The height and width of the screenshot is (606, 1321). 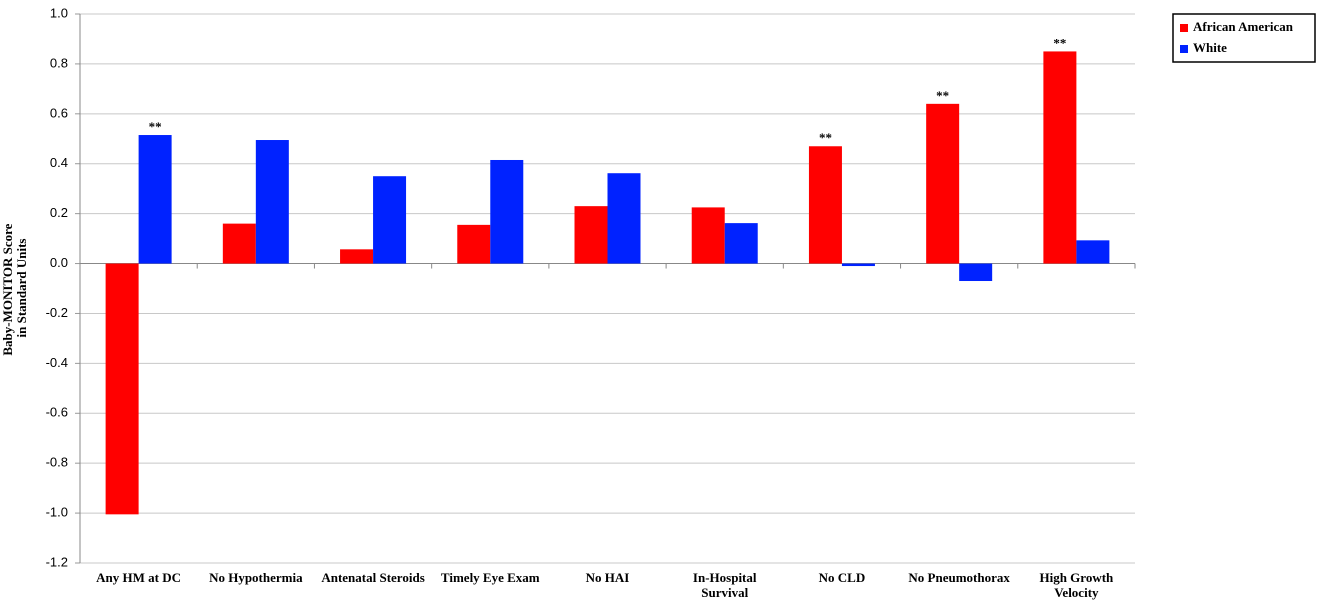 What do you see at coordinates (1243, 26) in the screenshot?
I see `legend-label: African American` at bounding box center [1243, 26].